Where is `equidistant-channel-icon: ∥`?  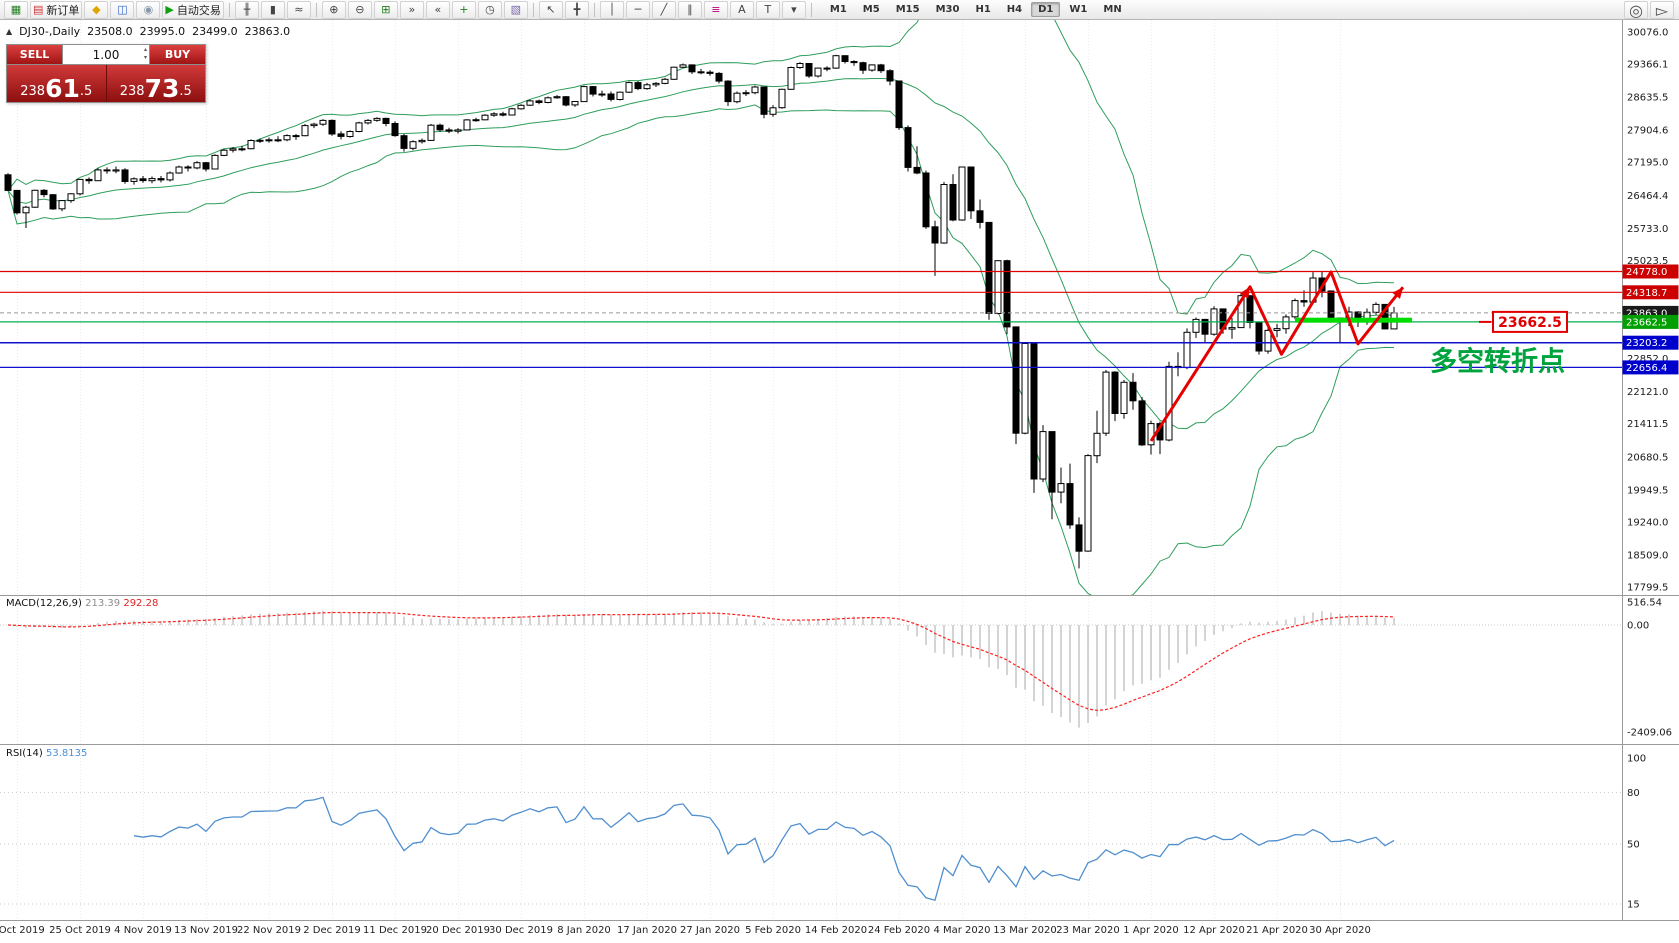
equidistant-channel-icon: ∥ is located at coordinates (689, 9).